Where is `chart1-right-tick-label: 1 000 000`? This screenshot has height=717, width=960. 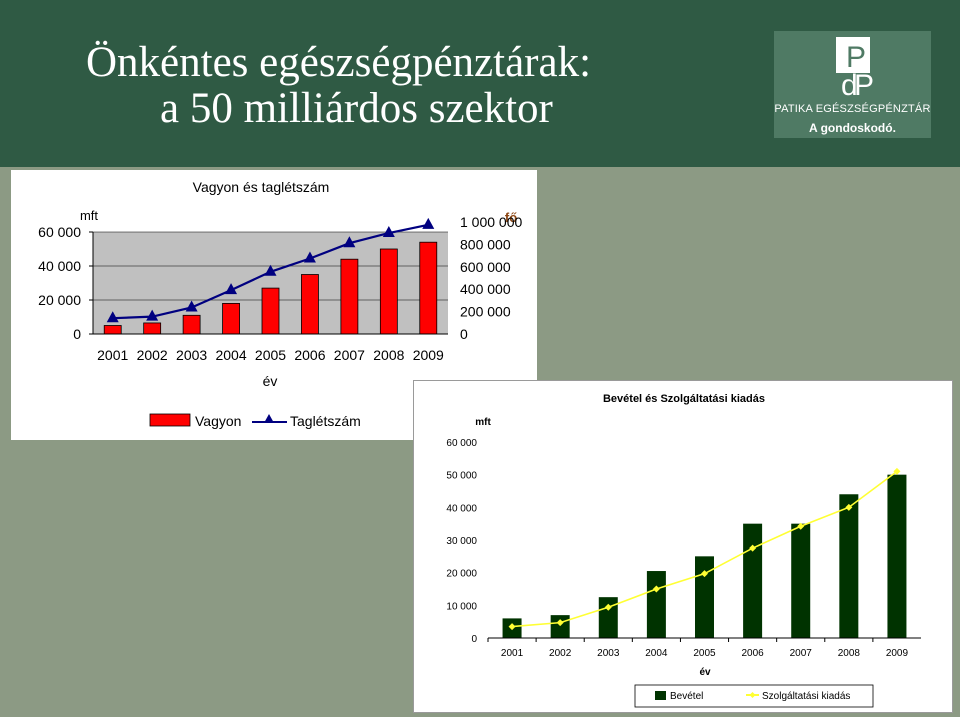 chart1-right-tick-label: 1 000 000 is located at coordinates (491, 222).